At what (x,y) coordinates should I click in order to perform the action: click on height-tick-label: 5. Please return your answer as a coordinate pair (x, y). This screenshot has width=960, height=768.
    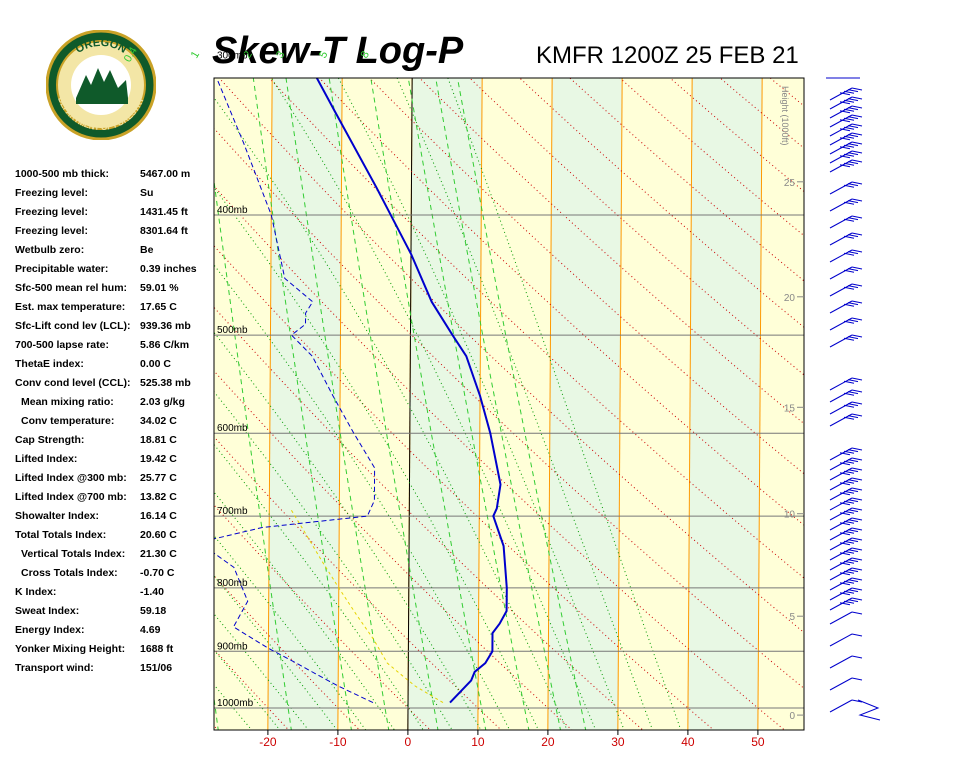
    Looking at the image, I should click on (792, 617).